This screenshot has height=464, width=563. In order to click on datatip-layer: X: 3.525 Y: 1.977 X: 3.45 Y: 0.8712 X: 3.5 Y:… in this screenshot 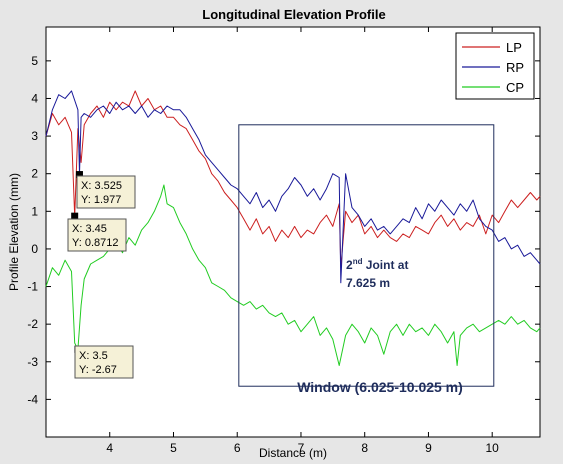, I will do `click(101, 275)`.